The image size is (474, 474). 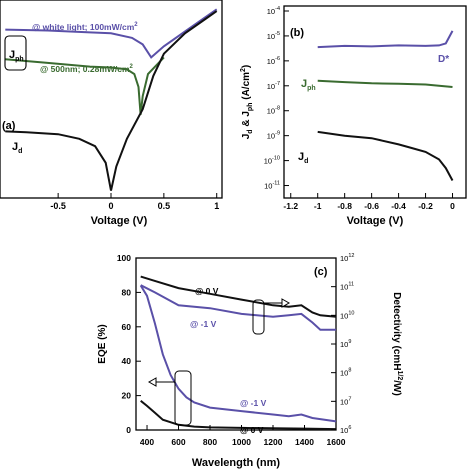 What do you see at coordinates (308, 85) in the screenshot?
I see `annot-b-jph: Jph` at bounding box center [308, 85].